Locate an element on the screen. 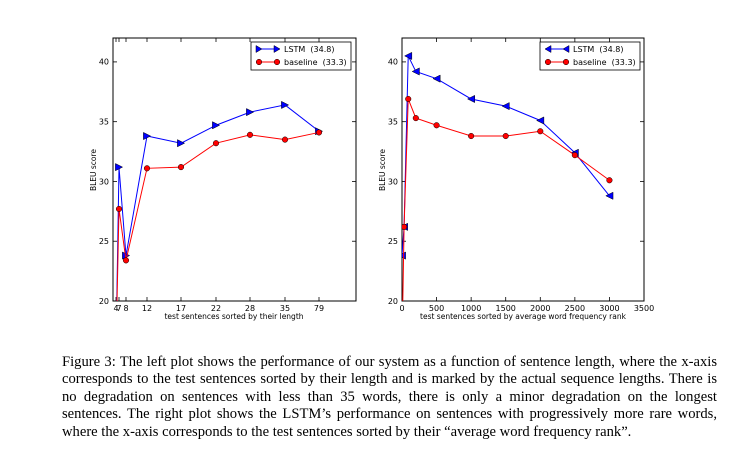  left-y-tick-label: 40 is located at coordinates (104, 62).